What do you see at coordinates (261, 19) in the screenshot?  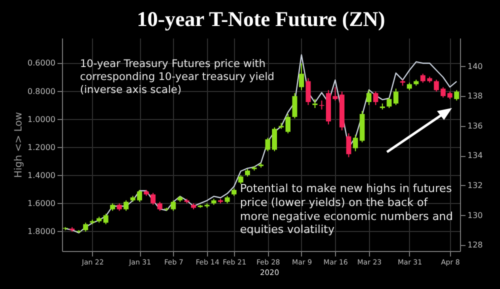 I see `chart-title: 10-year T-Note Future (ZN)` at bounding box center [261, 19].